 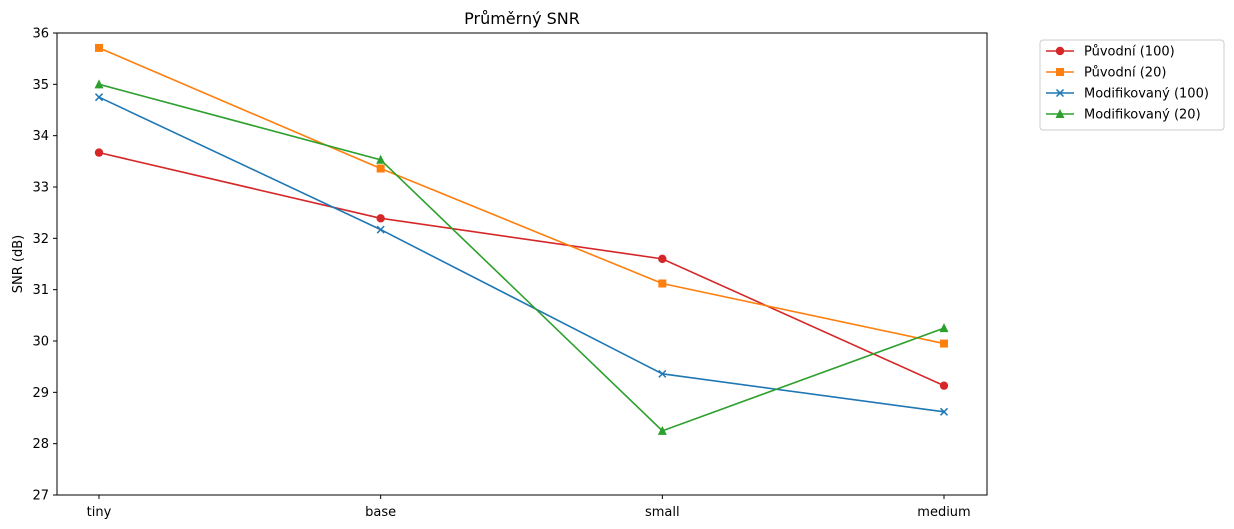 What do you see at coordinates (40, 136) in the screenshot?
I see `y-tick-label: 34` at bounding box center [40, 136].